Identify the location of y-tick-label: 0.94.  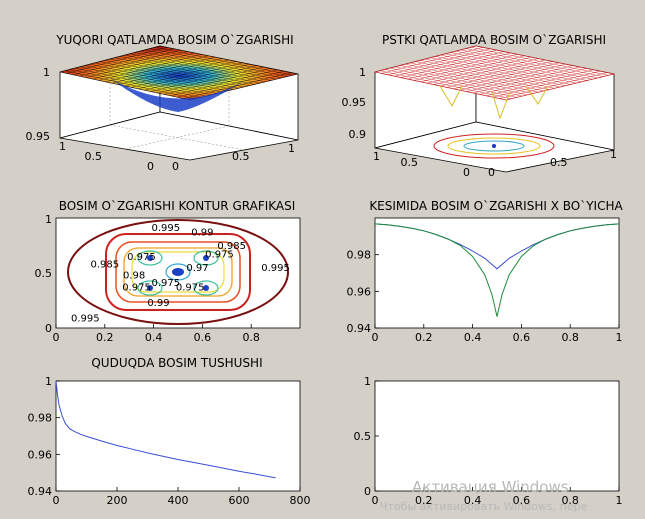
(40, 491).